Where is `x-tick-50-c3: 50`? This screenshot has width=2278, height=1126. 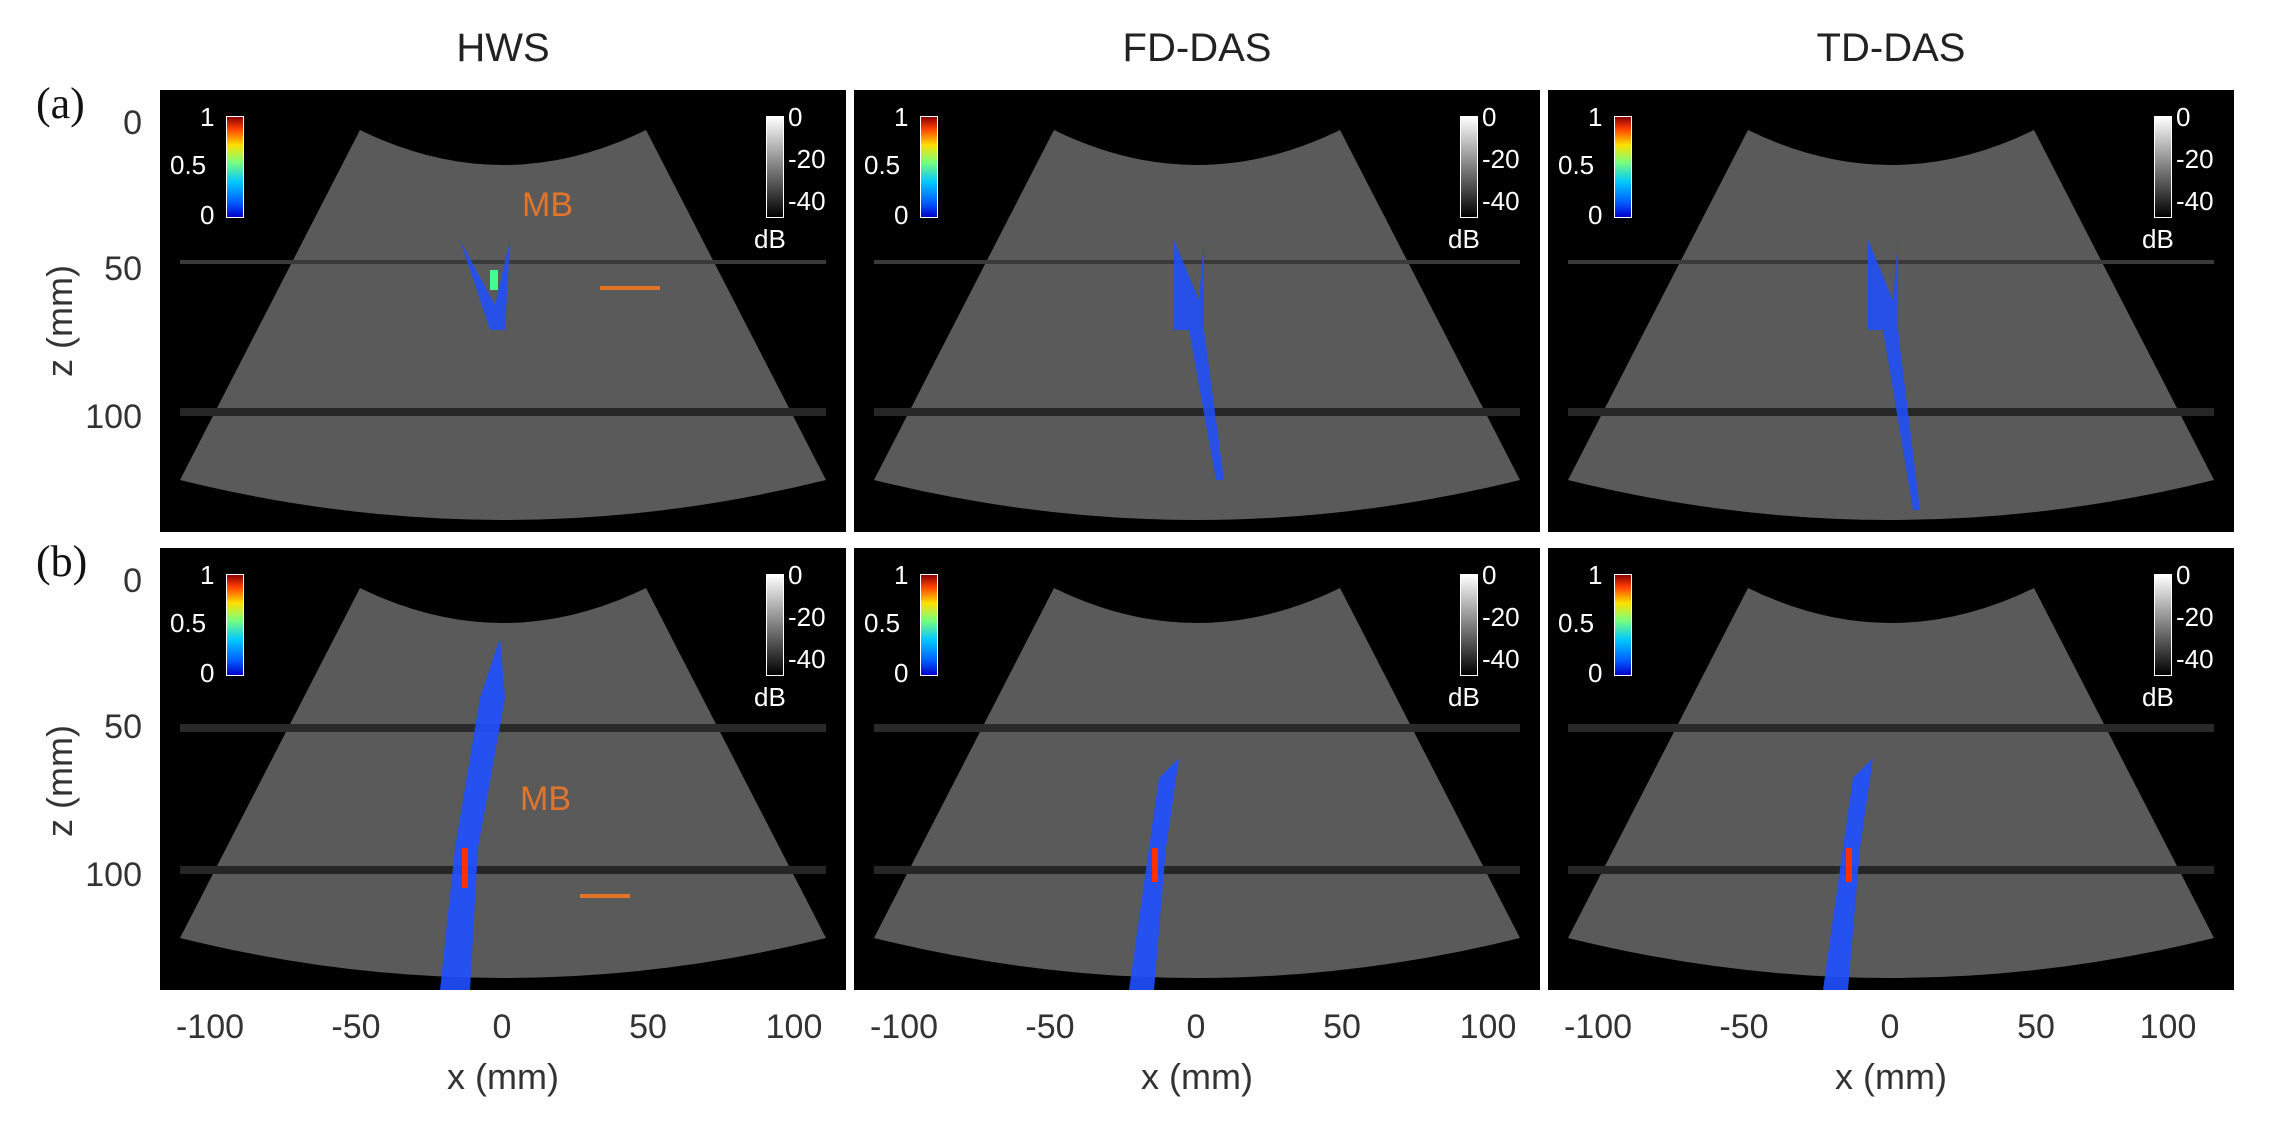 x-tick-50-c3: 50 is located at coordinates (2036, 1027).